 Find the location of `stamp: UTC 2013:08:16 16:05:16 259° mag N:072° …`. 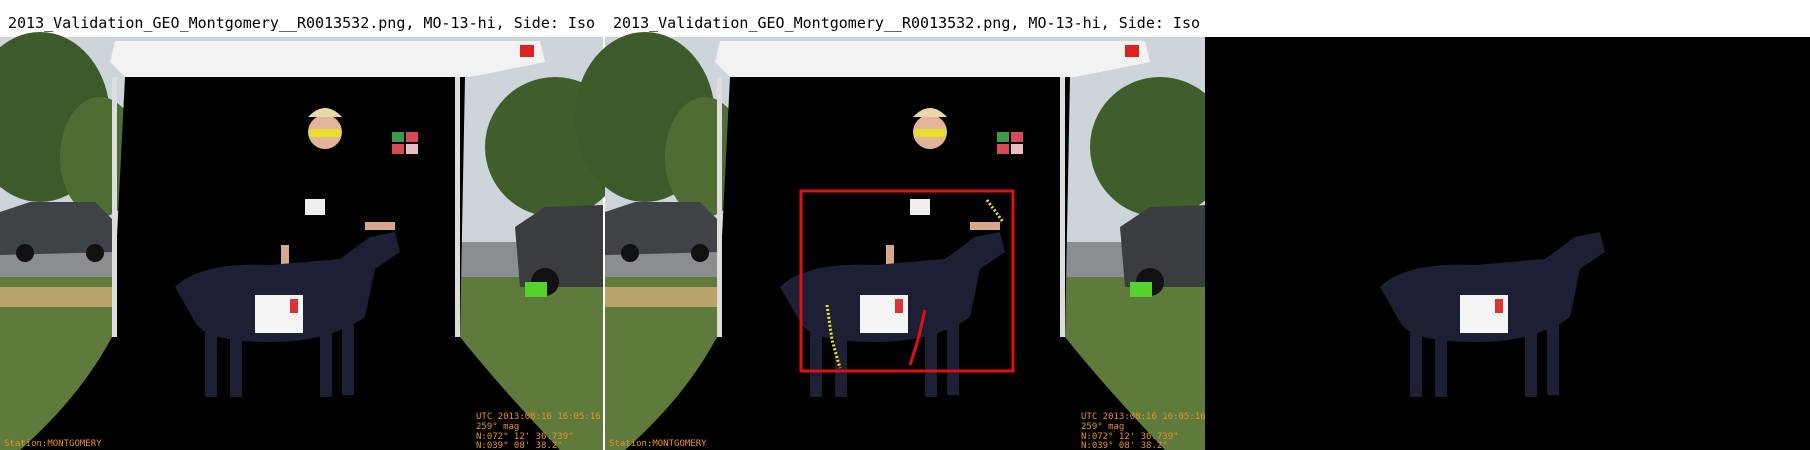

stamp: UTC 2013:08:16 16:05:16 259° mag N:072° … is located at coordinates (605, 431).